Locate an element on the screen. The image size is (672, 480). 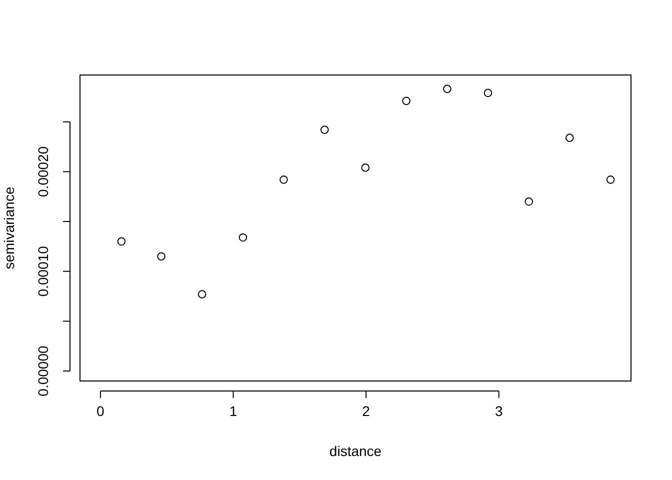
x-tick-label: 1 is located at coordinates (233, 410).